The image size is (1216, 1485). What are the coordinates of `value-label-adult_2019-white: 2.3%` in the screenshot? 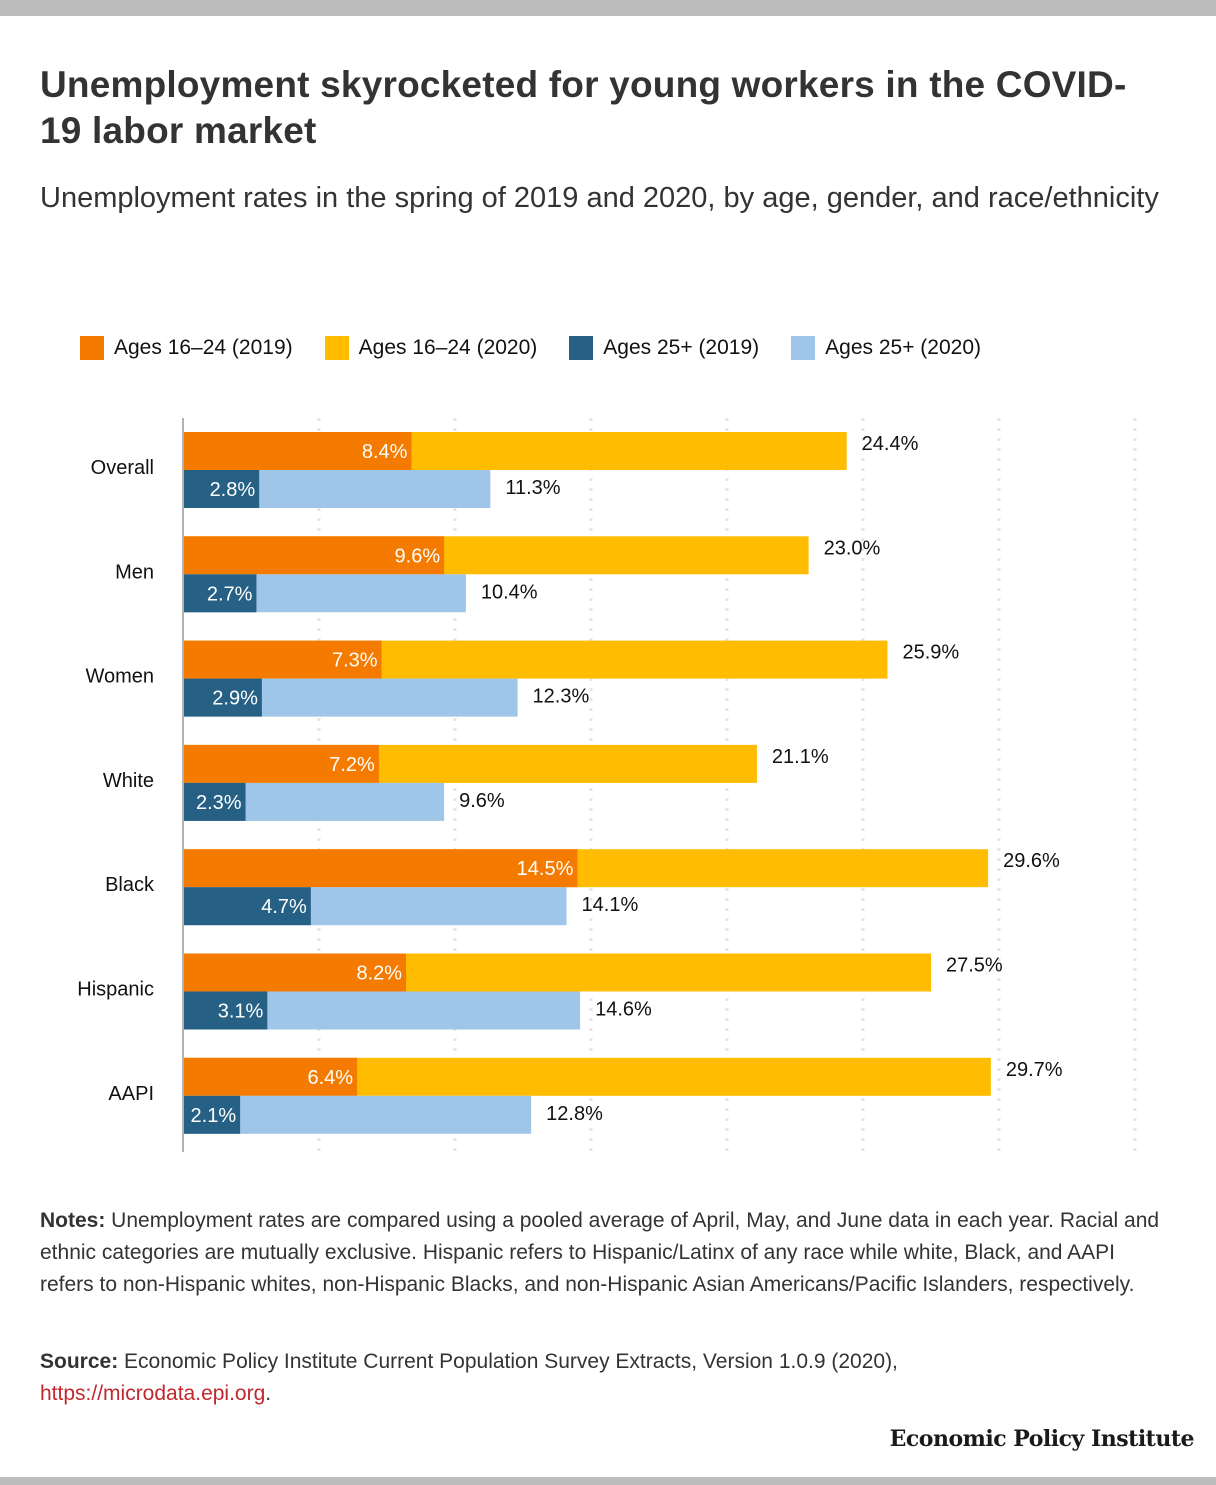 It's located at (219, 803).